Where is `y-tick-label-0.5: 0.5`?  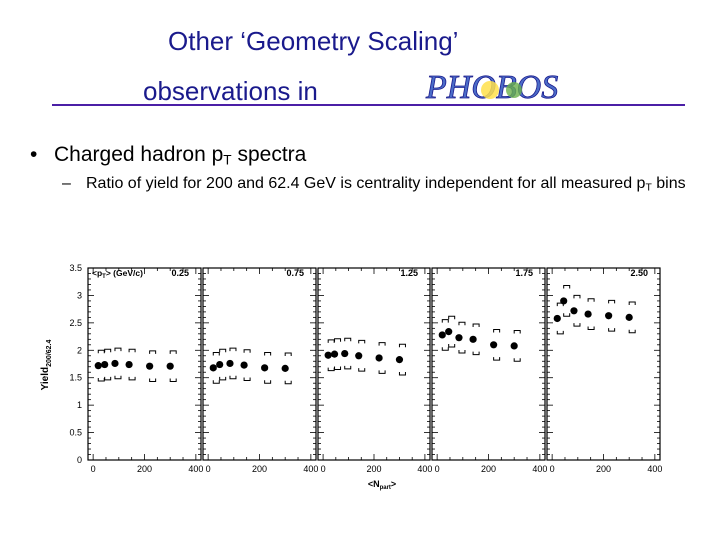 y-tick-label-0.5: 0.5 is located at coordinates (75, 433).